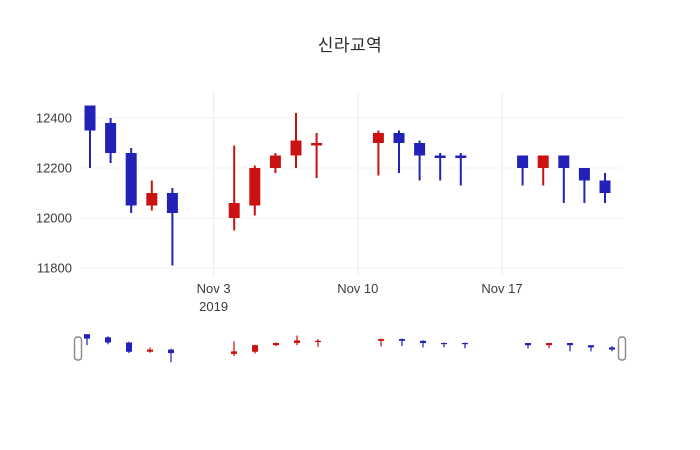 This screenshot has width=700, height=450. I want to click on y-tick-label: 12400, so click(54, 118).